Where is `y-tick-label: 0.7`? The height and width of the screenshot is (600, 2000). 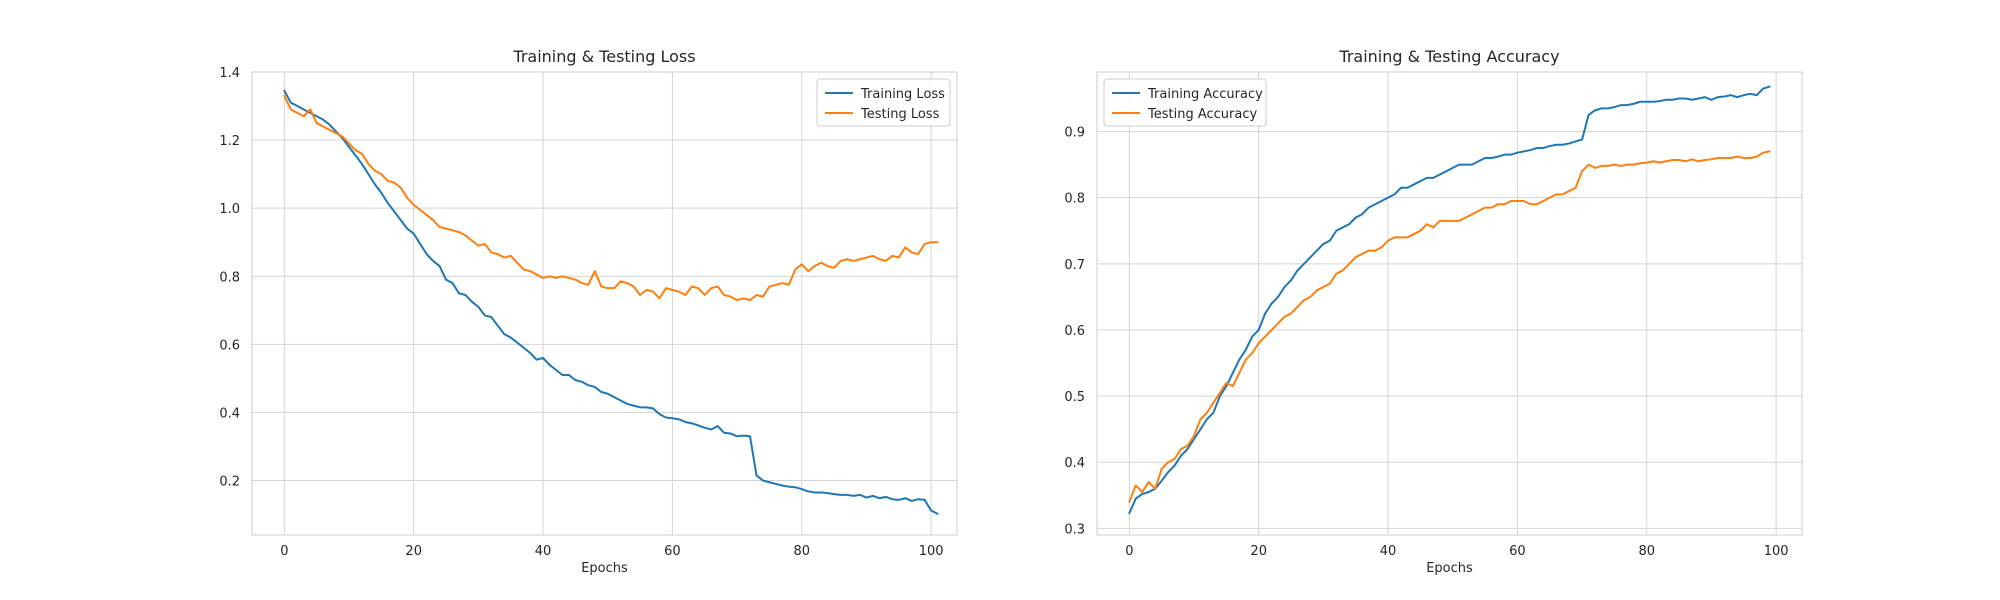 y-tick-label: 0.7 is located at coordinates (1074, 265).